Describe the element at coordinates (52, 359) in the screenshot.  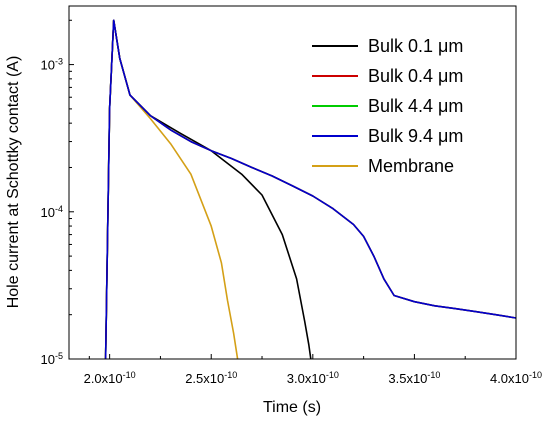
I see `y-tick-label: 10⁻⁵` at that location.